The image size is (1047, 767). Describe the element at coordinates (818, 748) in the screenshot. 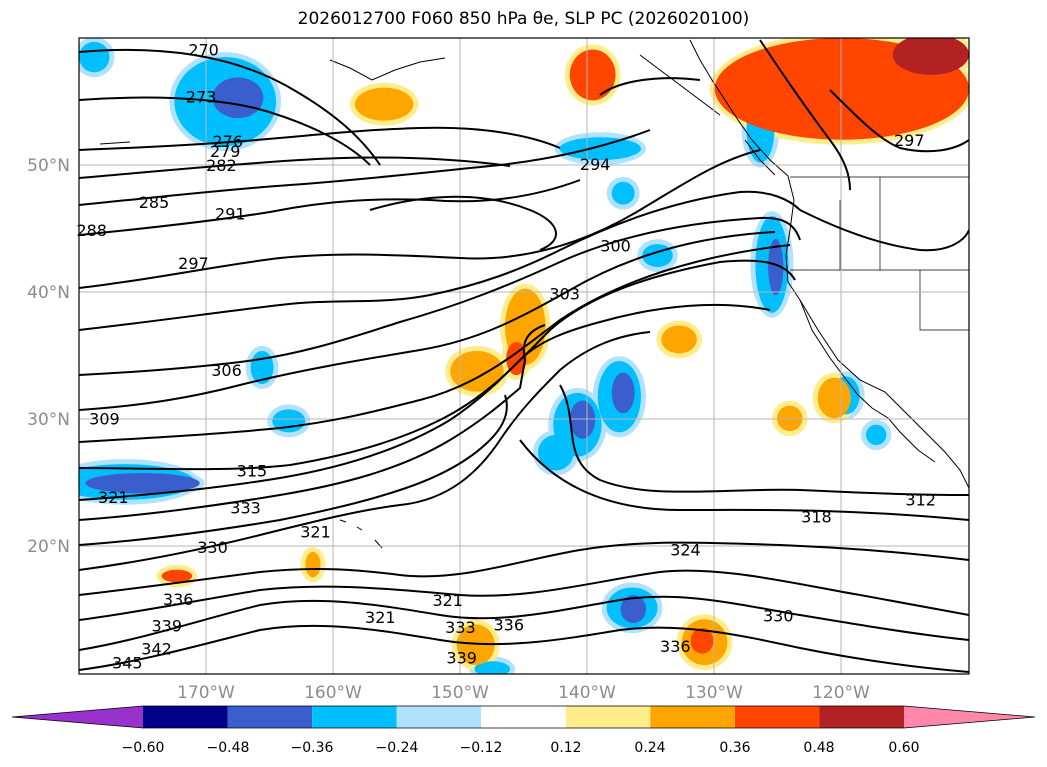

I see `colorbar-tick-label: 0.48` at that location.